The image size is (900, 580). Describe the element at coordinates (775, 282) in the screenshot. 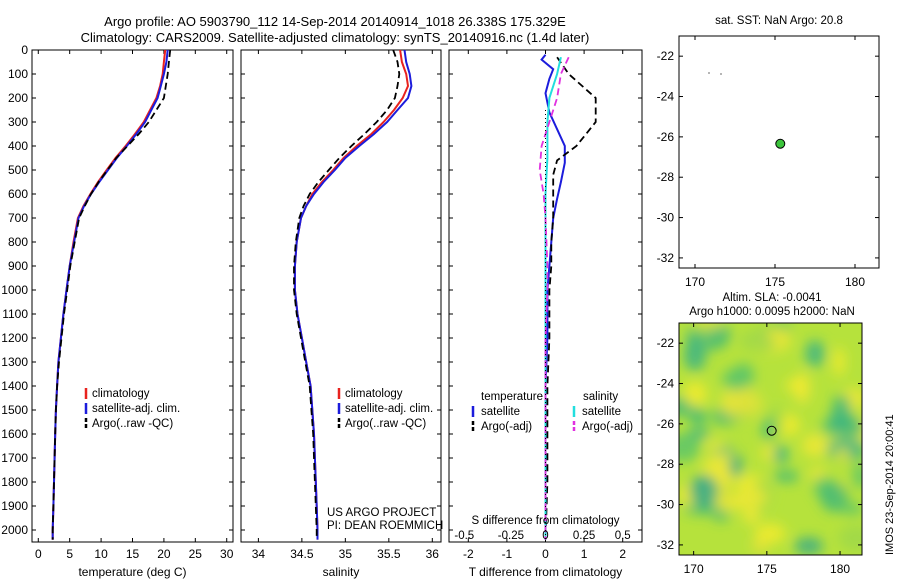

I see `sst_map-xtick-label: 175` at that location.